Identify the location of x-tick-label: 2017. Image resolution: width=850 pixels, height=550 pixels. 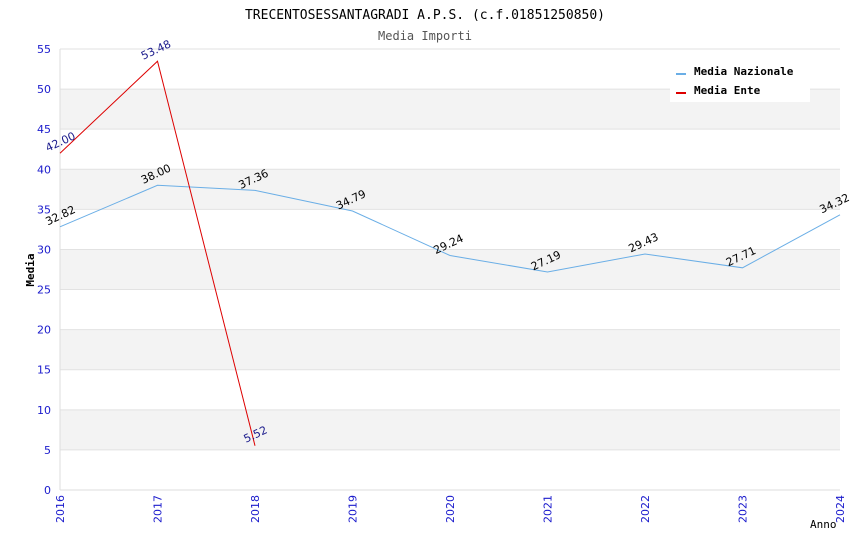
(158, 509).